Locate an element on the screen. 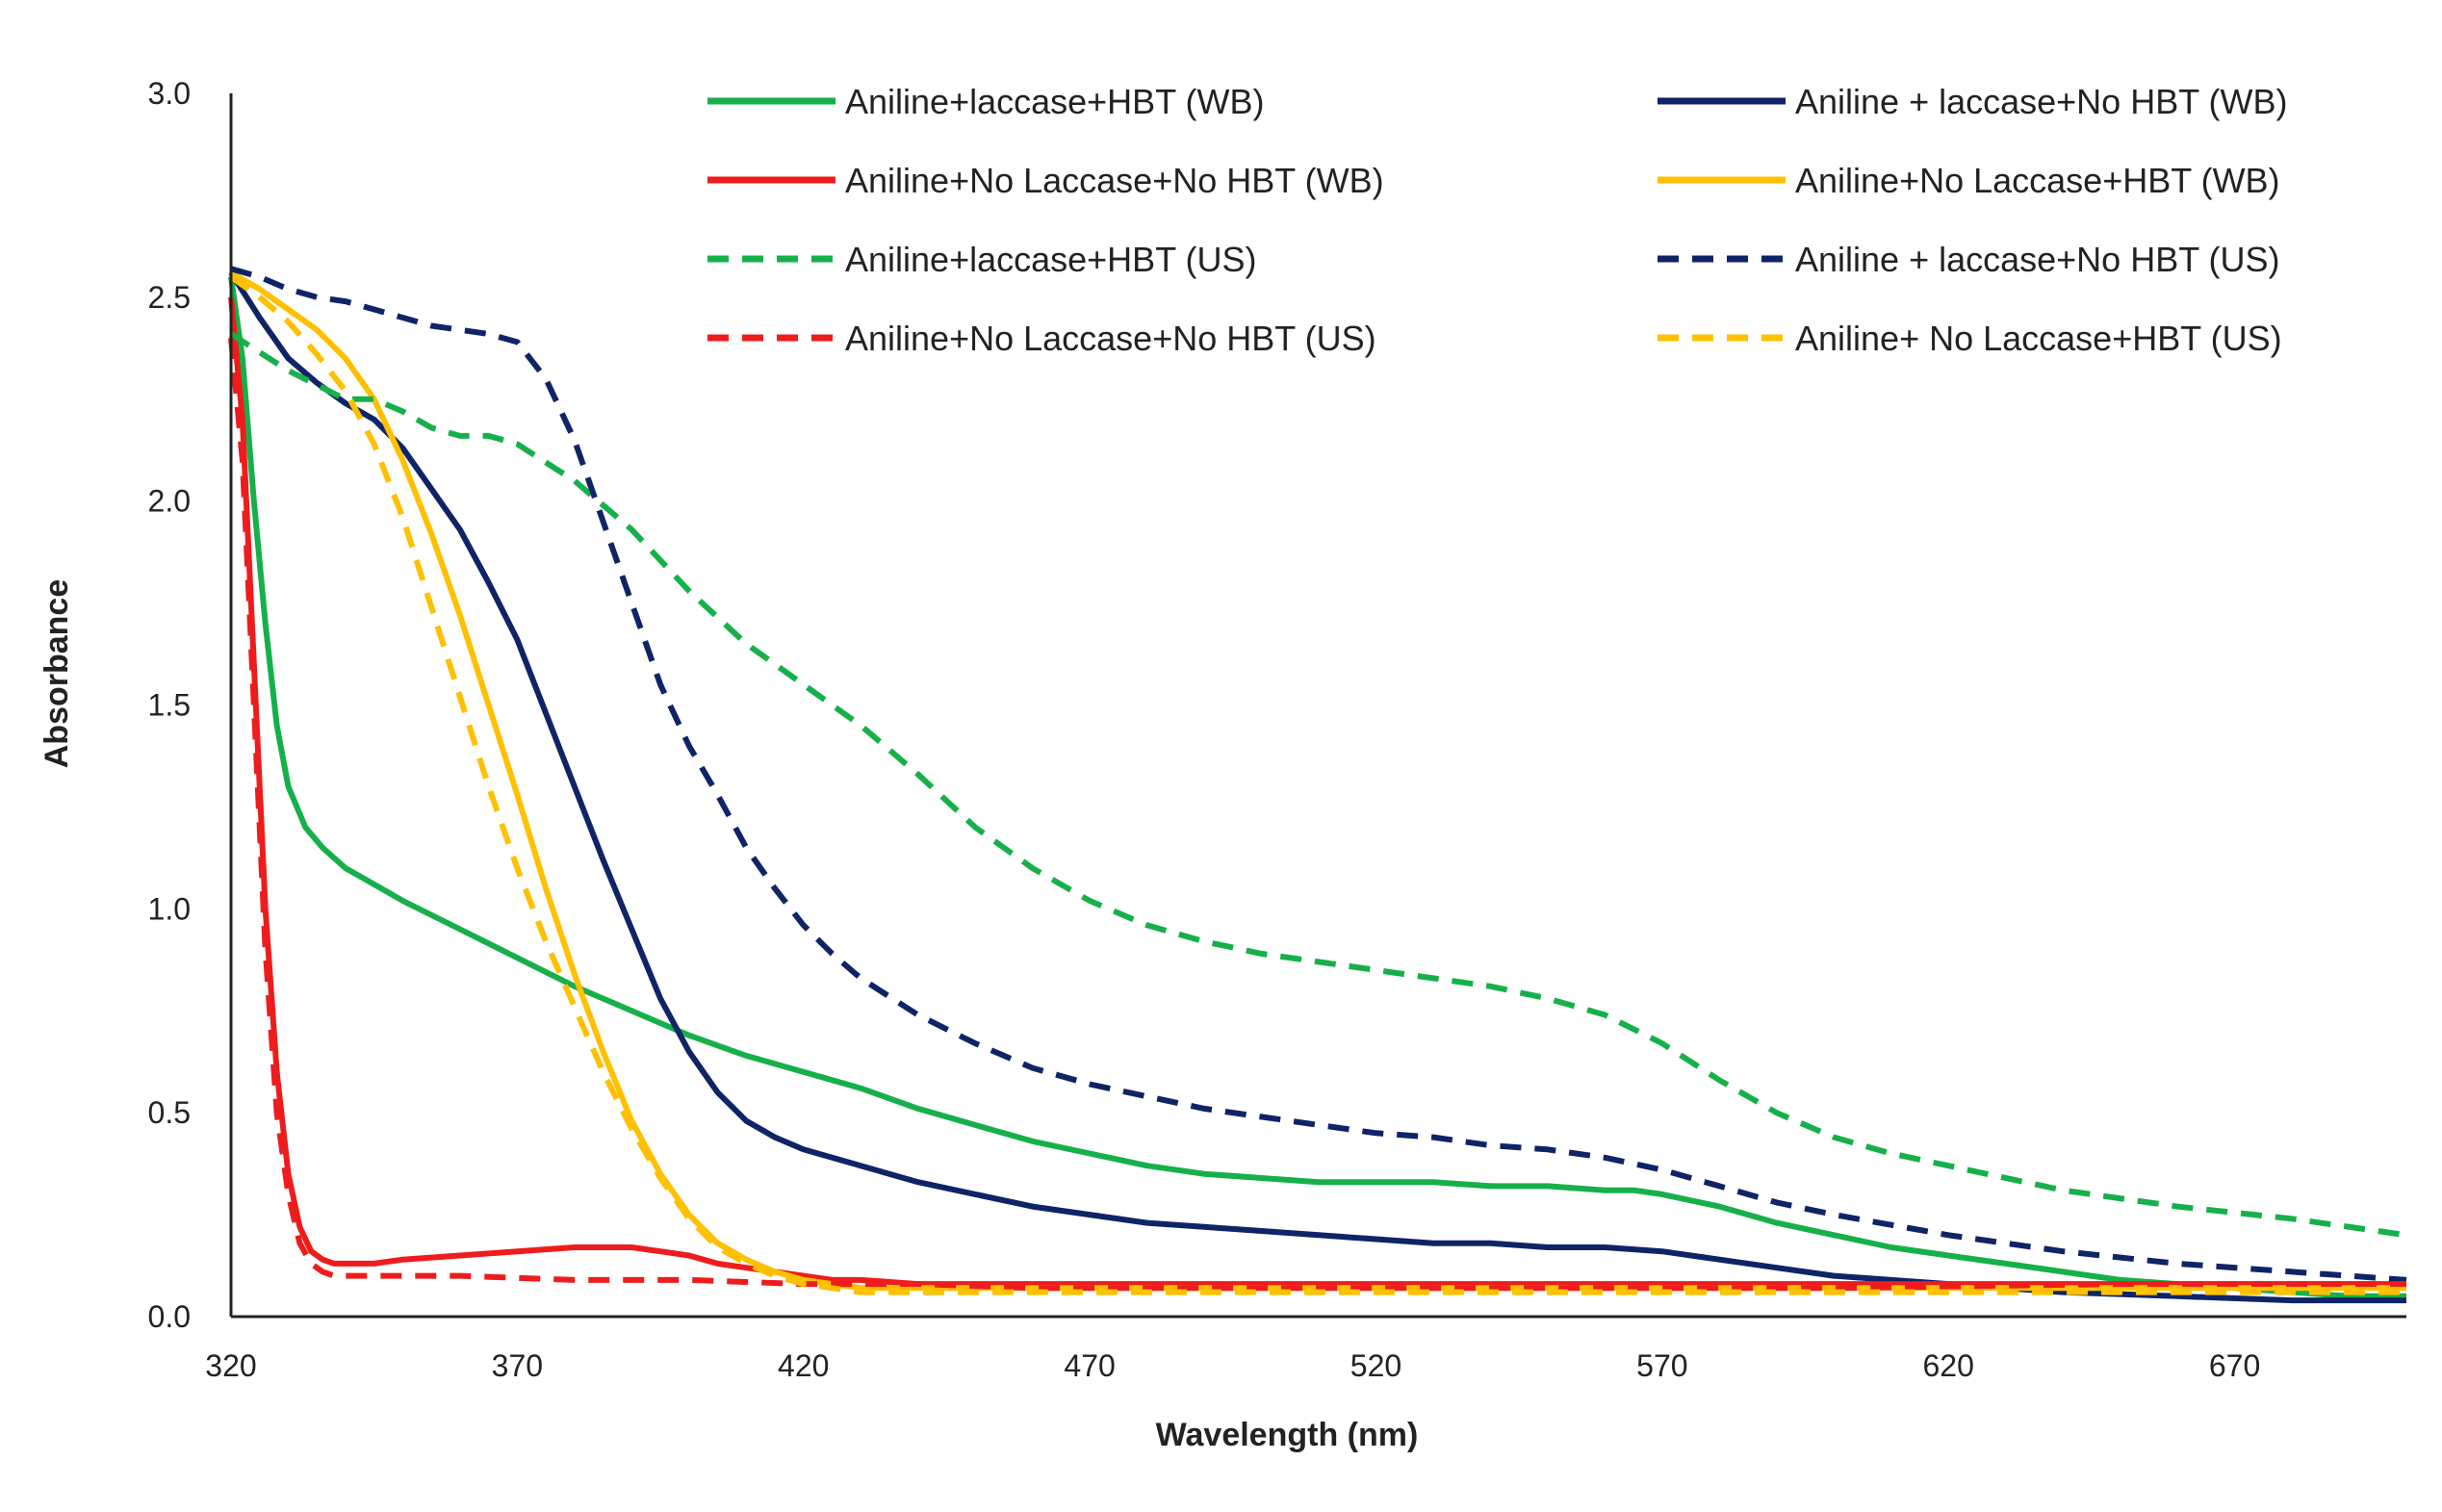 The width and height of the screenshot is (2442, 1512). x-tick-label: 420 is located at coordinates (803, 1365).